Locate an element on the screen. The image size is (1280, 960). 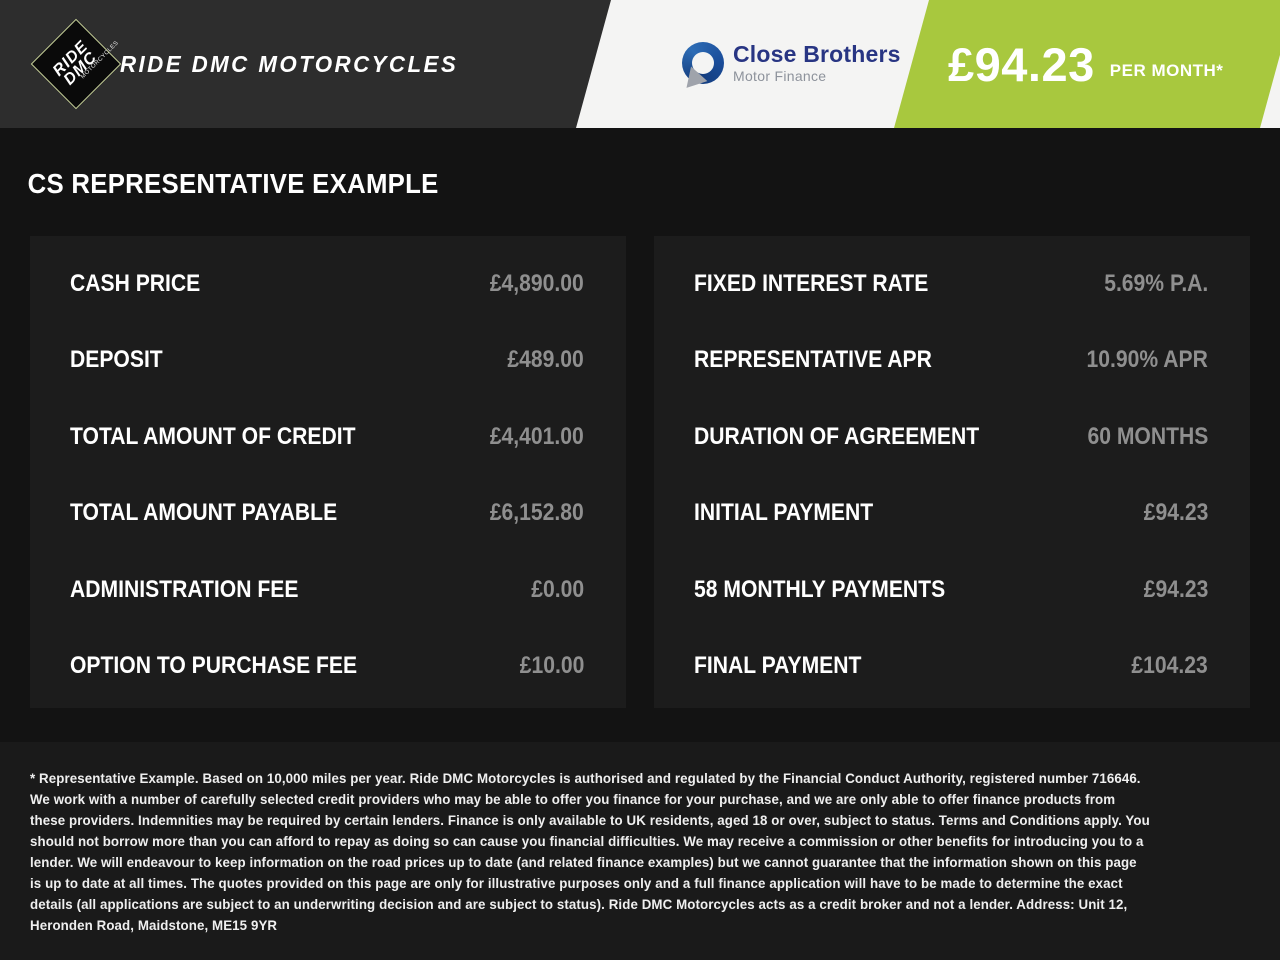
lender-name: Close Brothers is located at coordinates (817, 54).